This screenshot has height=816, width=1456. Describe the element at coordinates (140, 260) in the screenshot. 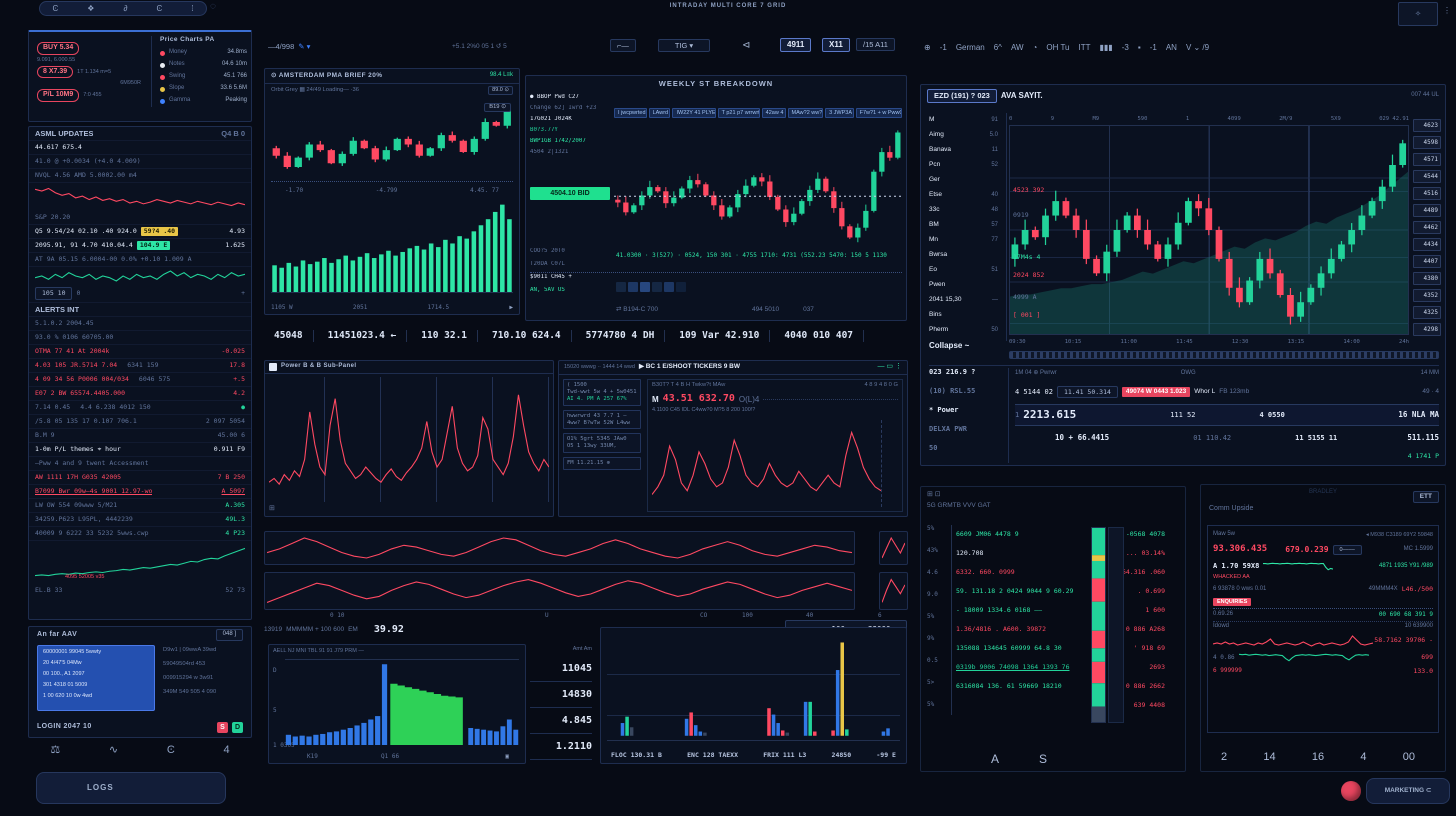

I see `watchlist-row: AT 9A 05.15 6.0004-00 0.0% +0.10 1.009 A` at that location.